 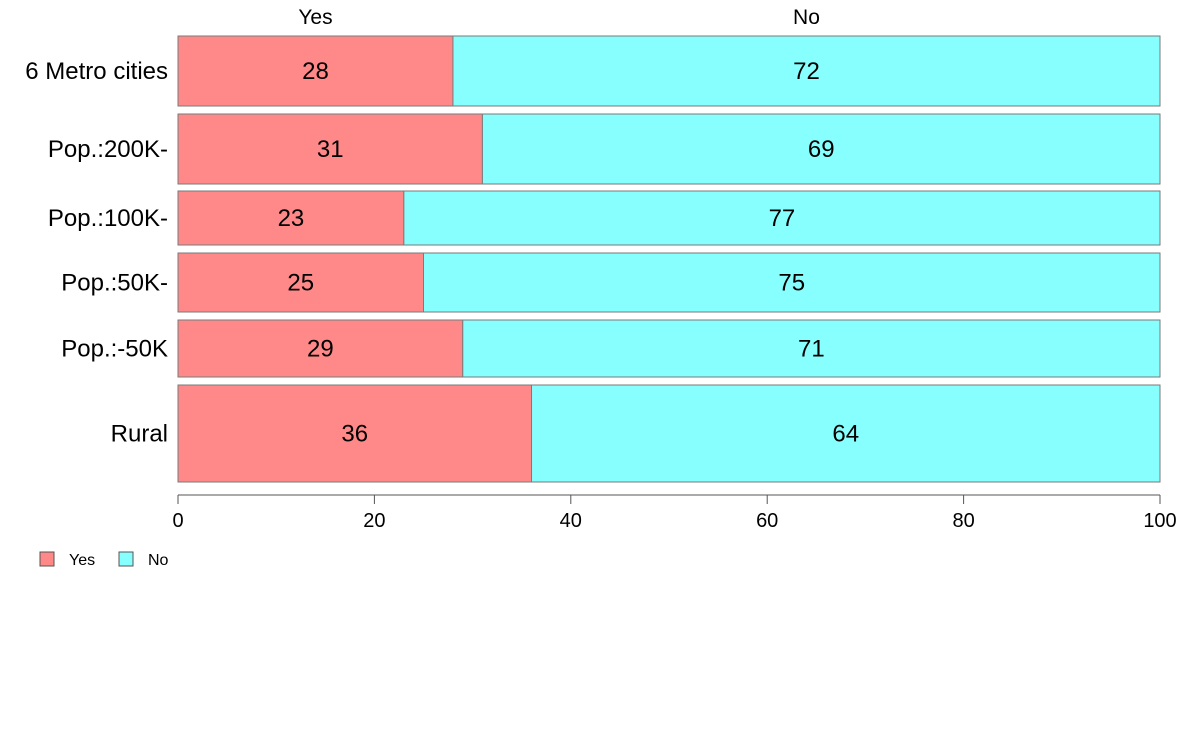 I want to click on category-label: Pop.:200K-, so click(x=108, y=149).